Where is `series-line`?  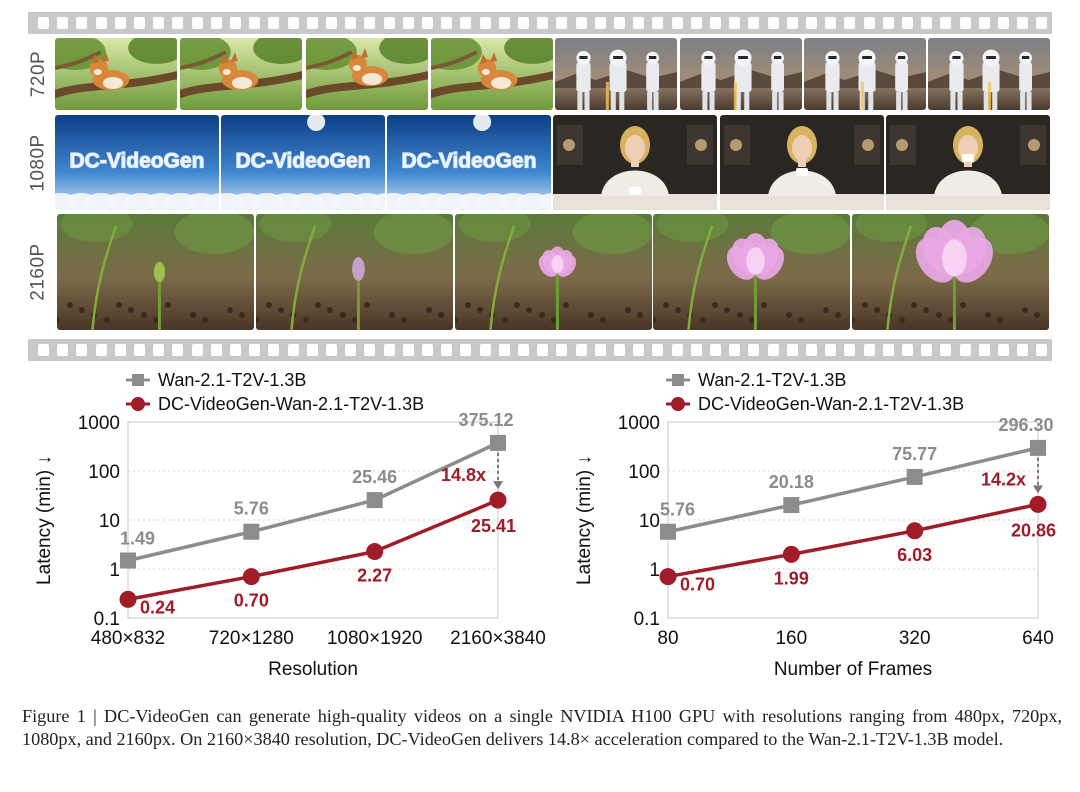
series-line is located at coordinates (853, 540).